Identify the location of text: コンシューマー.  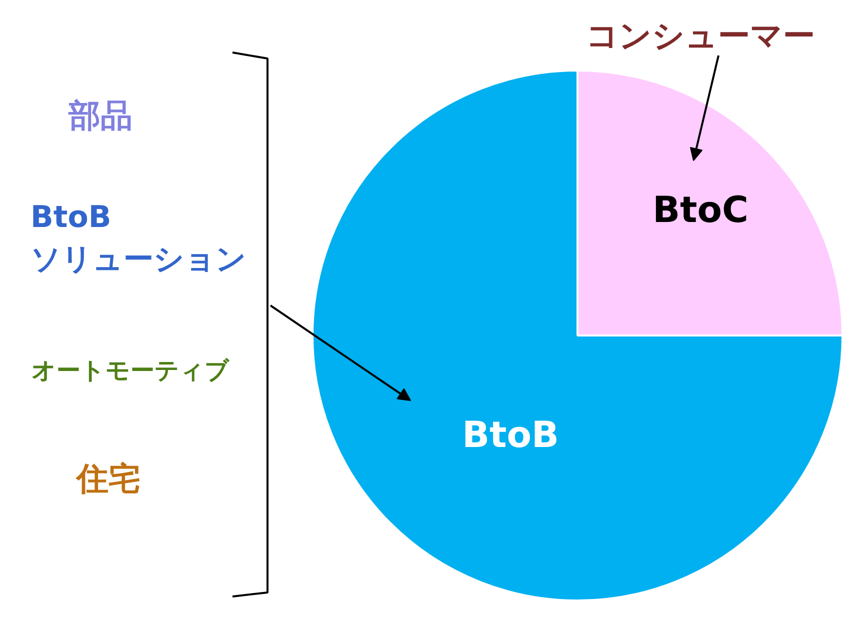
(700, 35).